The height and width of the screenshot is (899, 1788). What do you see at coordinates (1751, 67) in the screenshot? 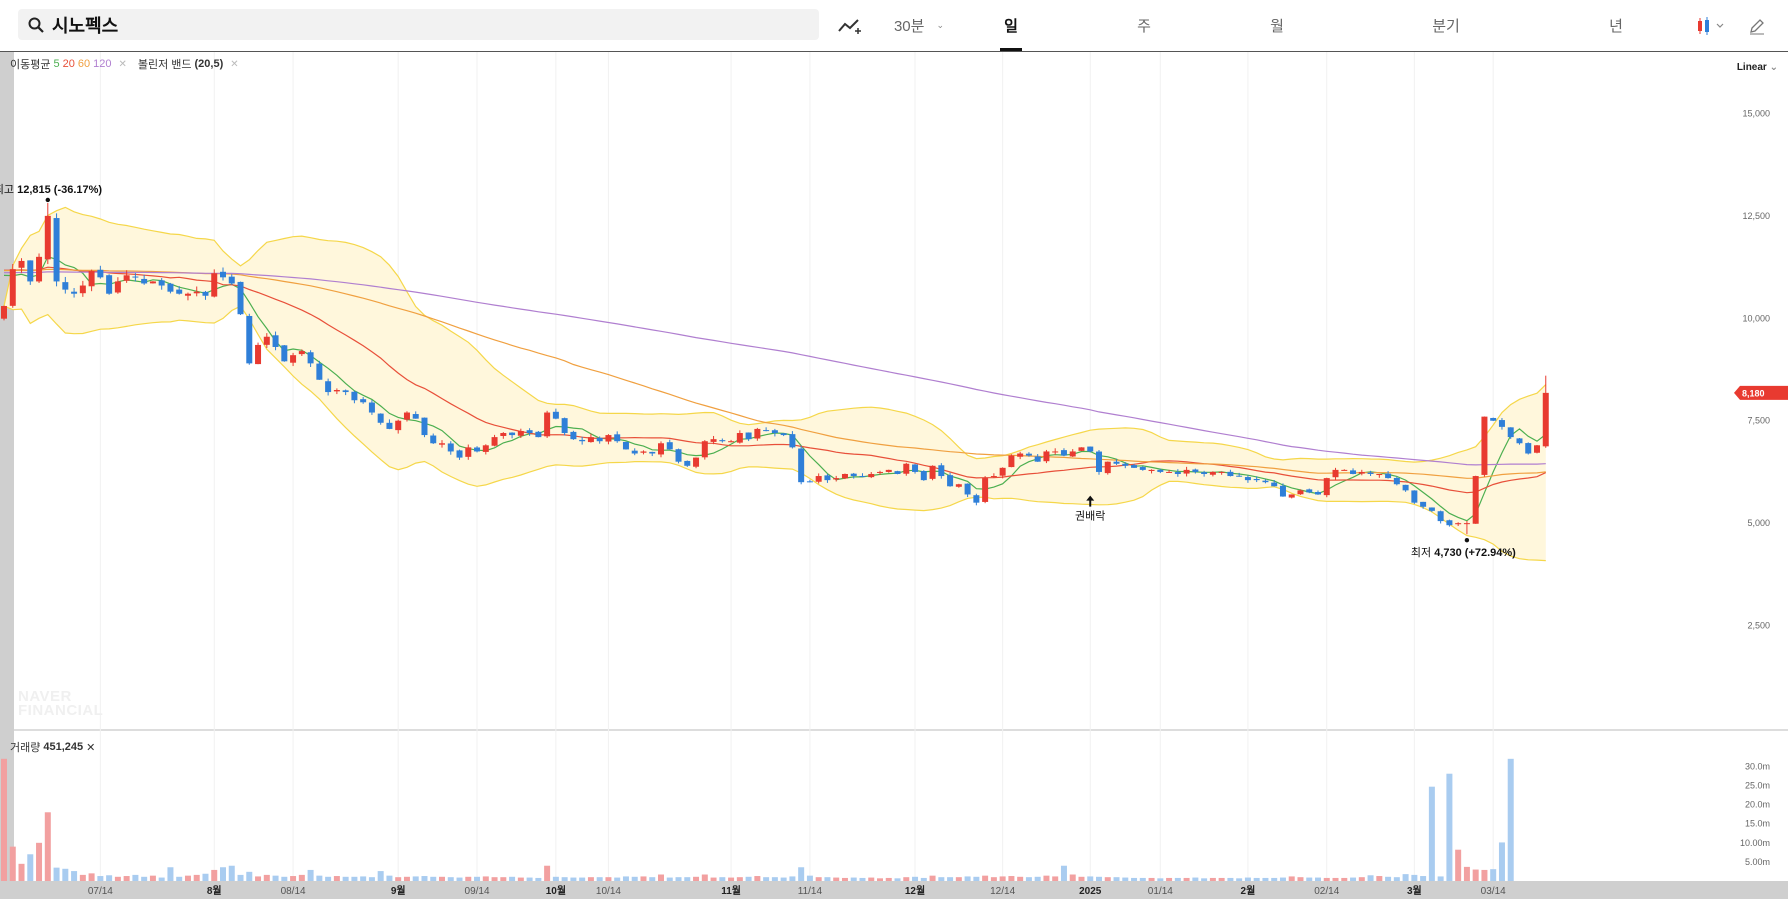
I see `scale-label: Linear` at bounding box center [1751, 67].